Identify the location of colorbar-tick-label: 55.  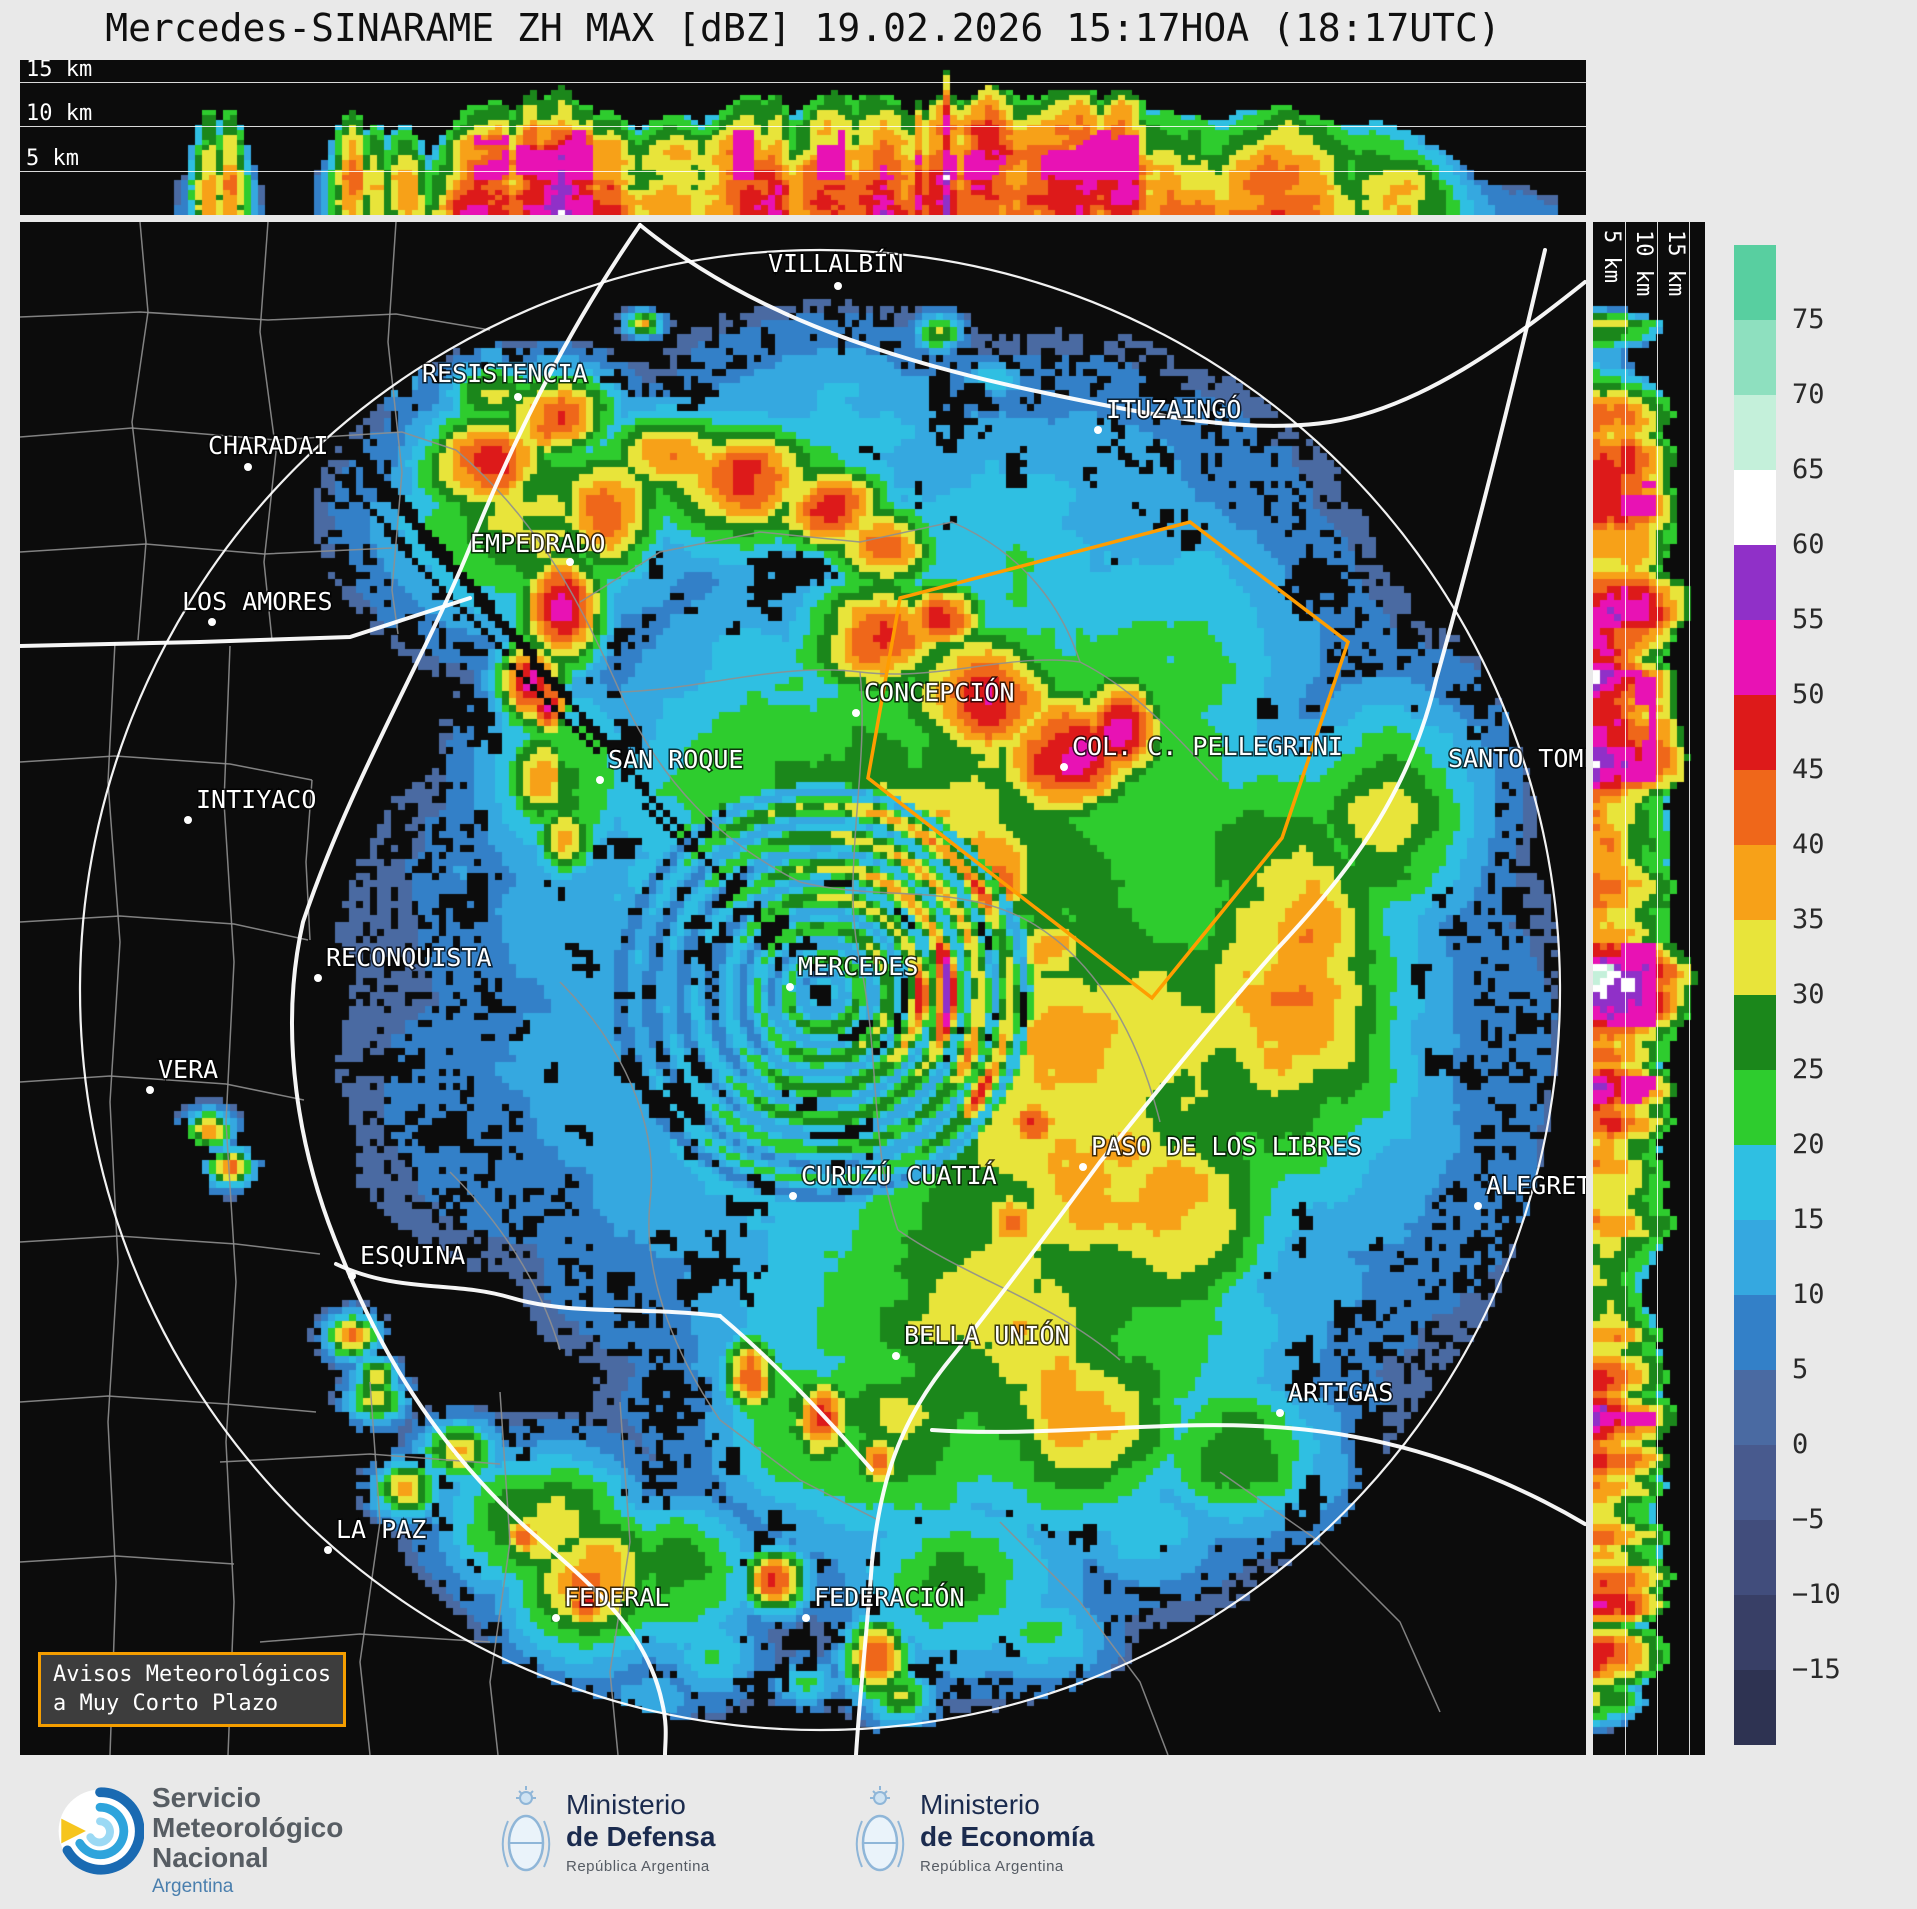
(1808, 619).